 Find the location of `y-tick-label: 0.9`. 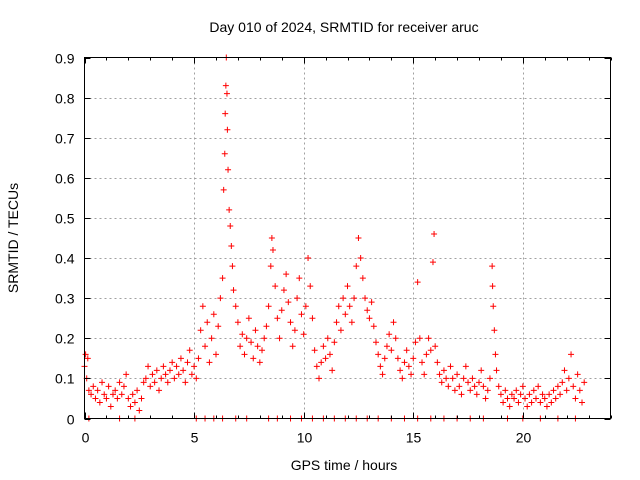

y-tick-label: 0.9 is located at coordinates (65, 59).